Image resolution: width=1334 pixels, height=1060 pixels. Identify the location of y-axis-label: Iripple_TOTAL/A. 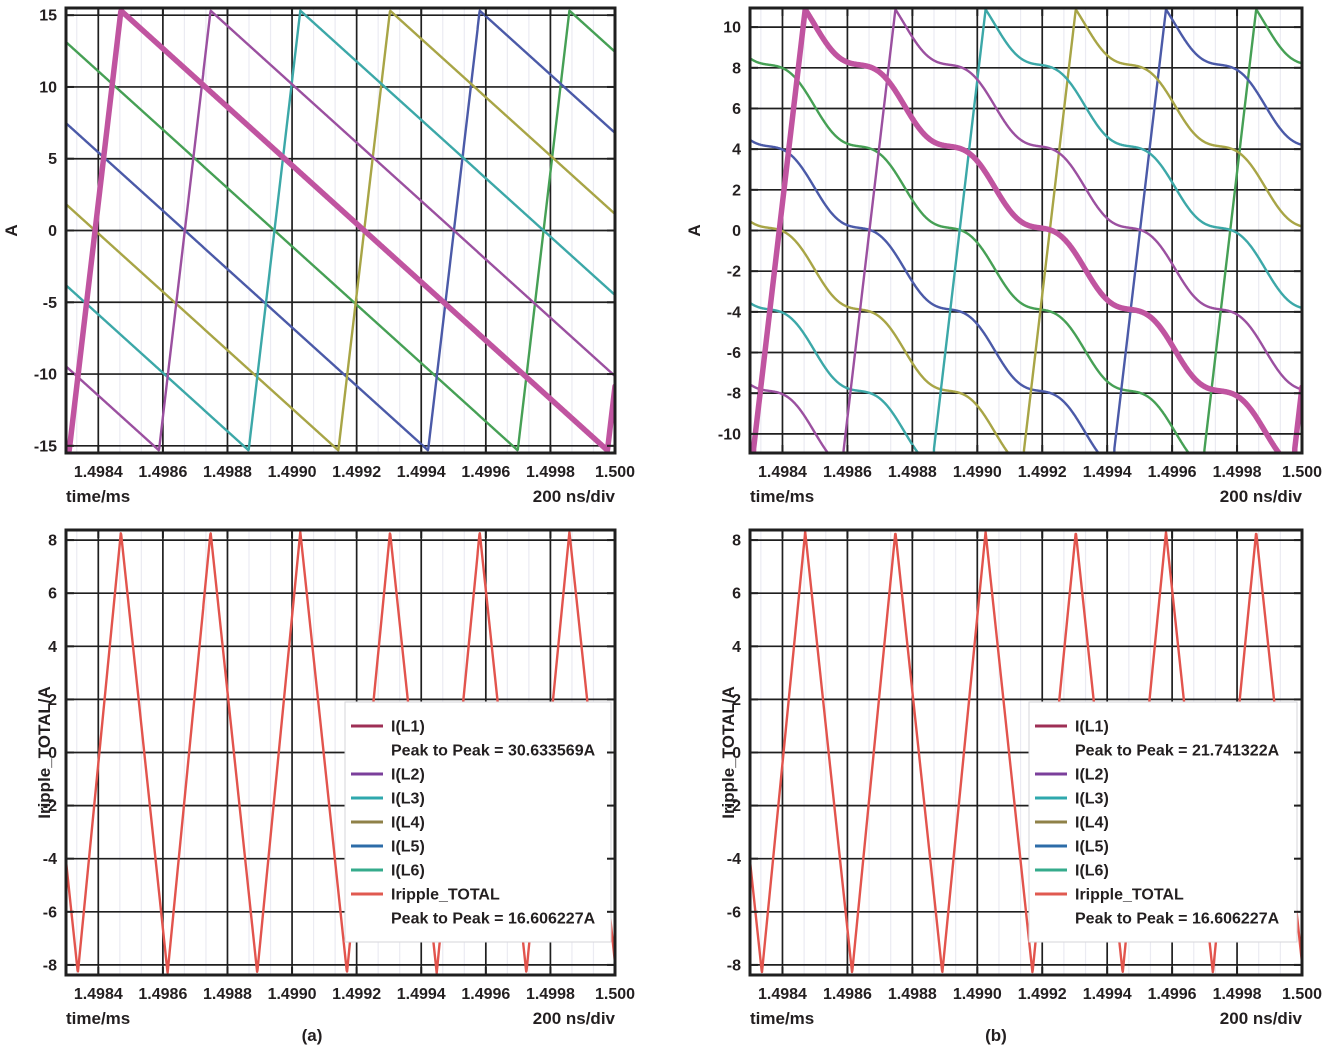
(44, 752).